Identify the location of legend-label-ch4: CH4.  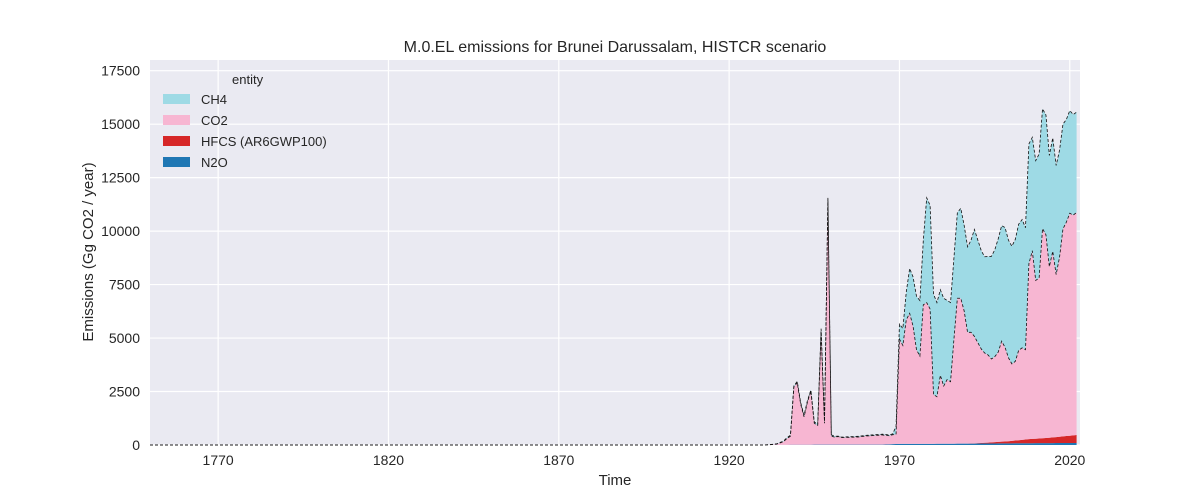
(214, 99).